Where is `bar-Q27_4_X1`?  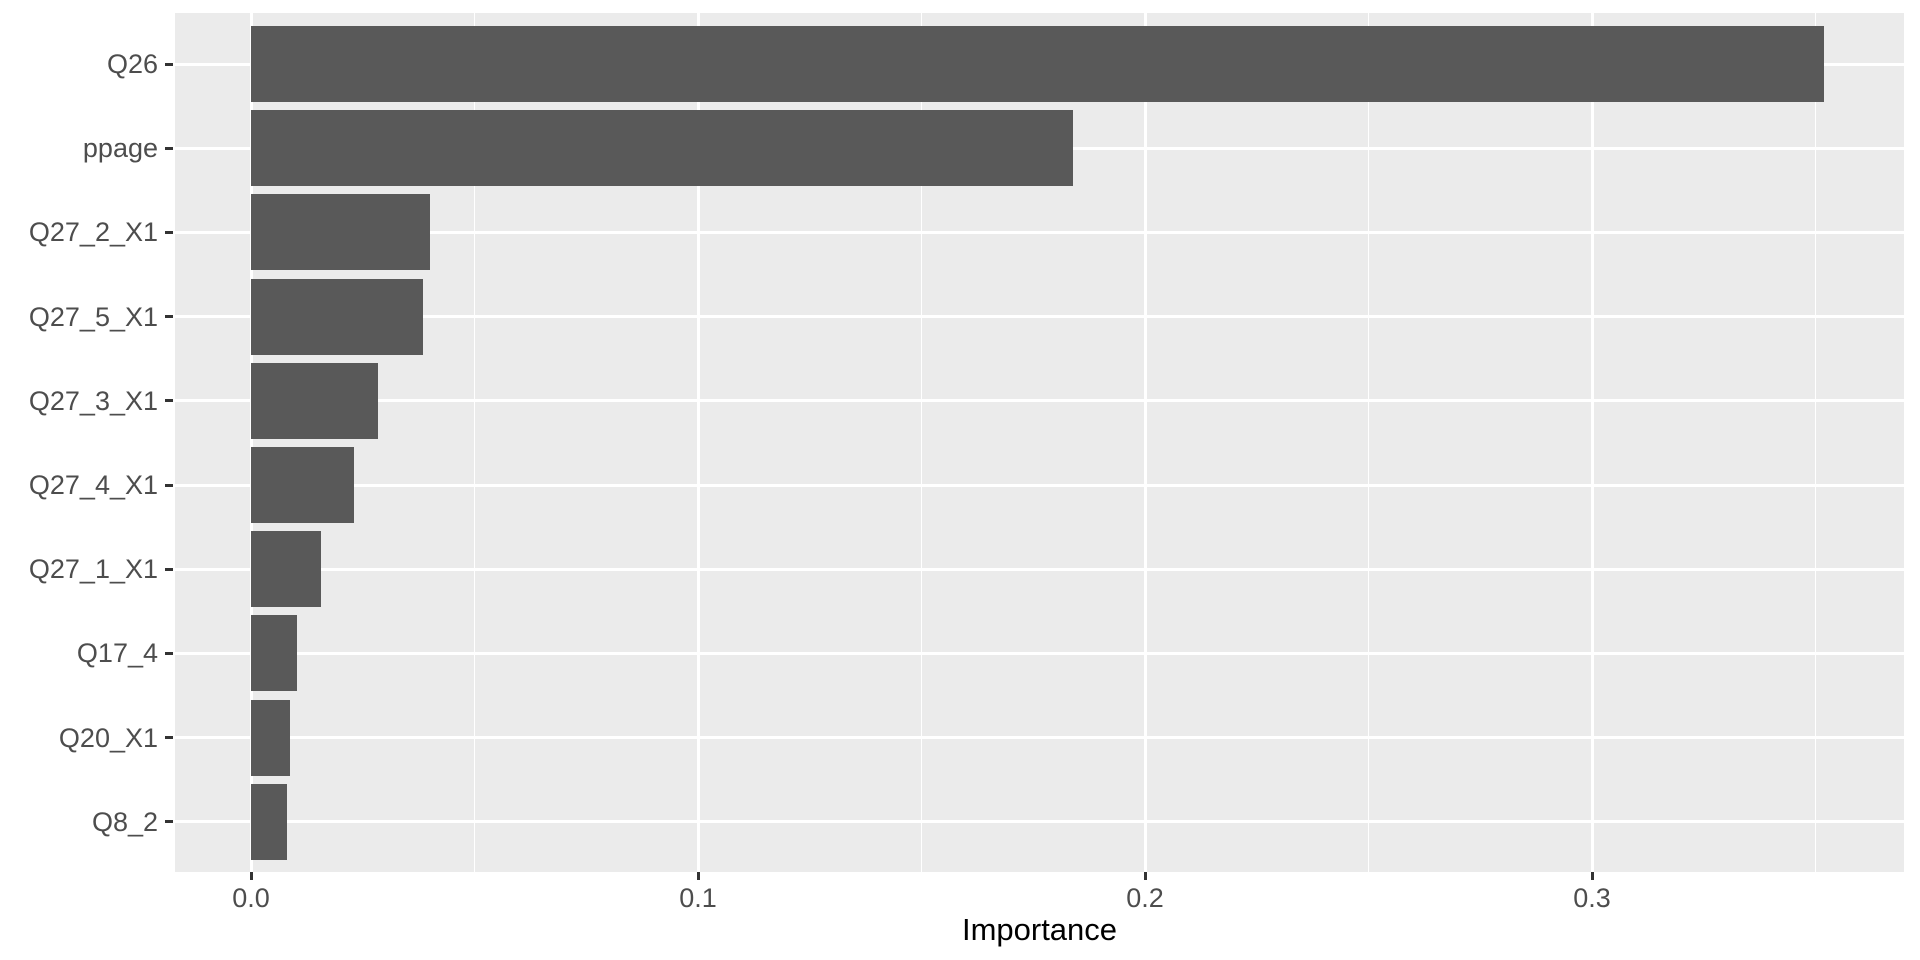
bar-Q27_4_X1 is located at coordinates (302, 485).